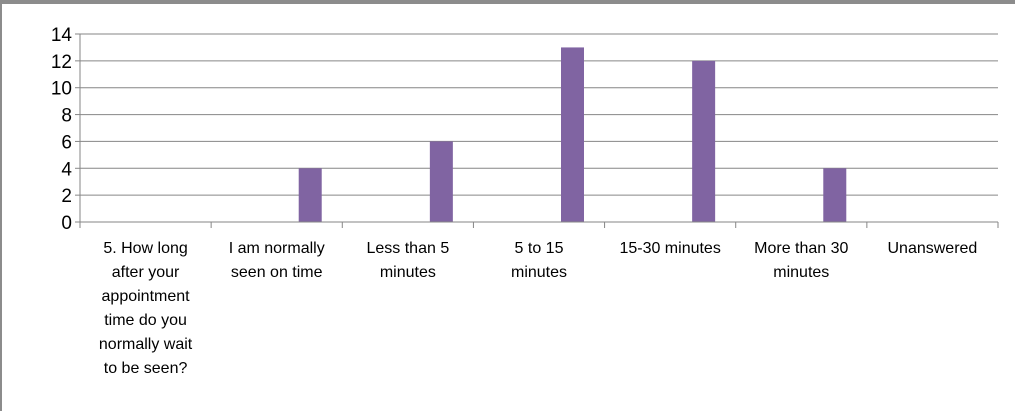  What do you see at coordinates (66, 116) in the screenshot?
I see `y-tick-label: 8` at bounding box center [66, 116].